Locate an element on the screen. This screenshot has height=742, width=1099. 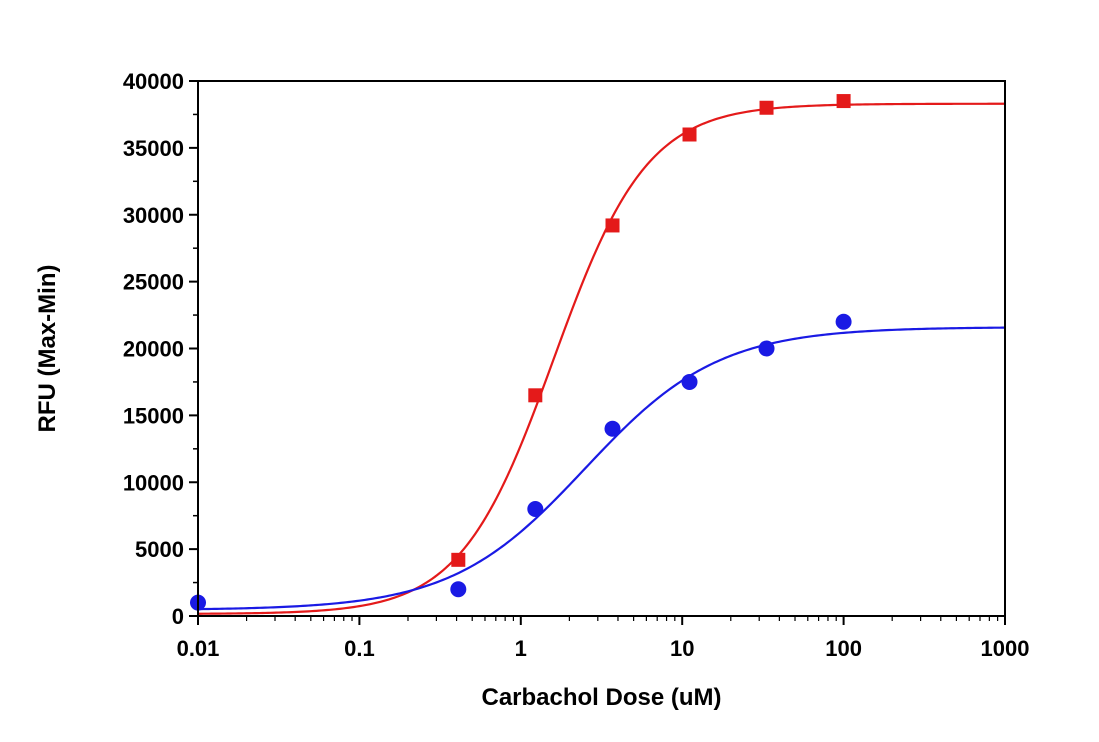
y-tick-label: 20000 is located at coordinates (153, 349).